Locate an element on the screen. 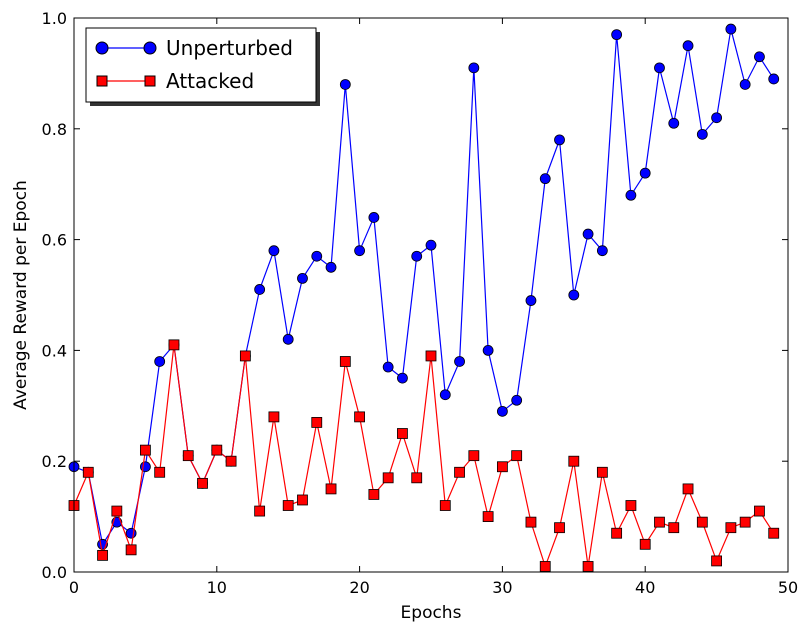  y-tick-label: 0.6 is located at coordinates (54, 240).